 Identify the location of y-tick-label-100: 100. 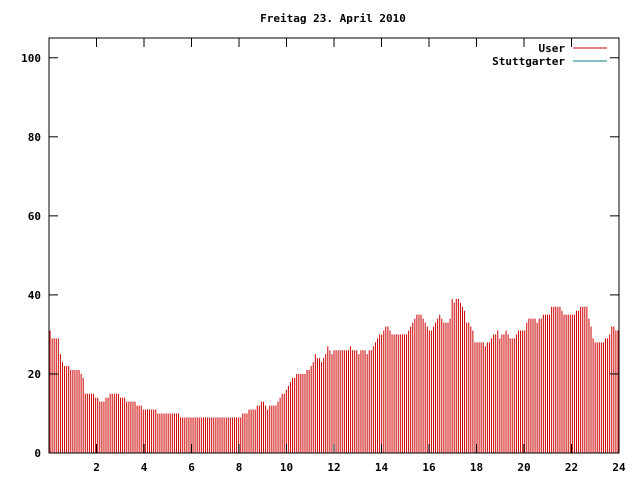
(31, 58).